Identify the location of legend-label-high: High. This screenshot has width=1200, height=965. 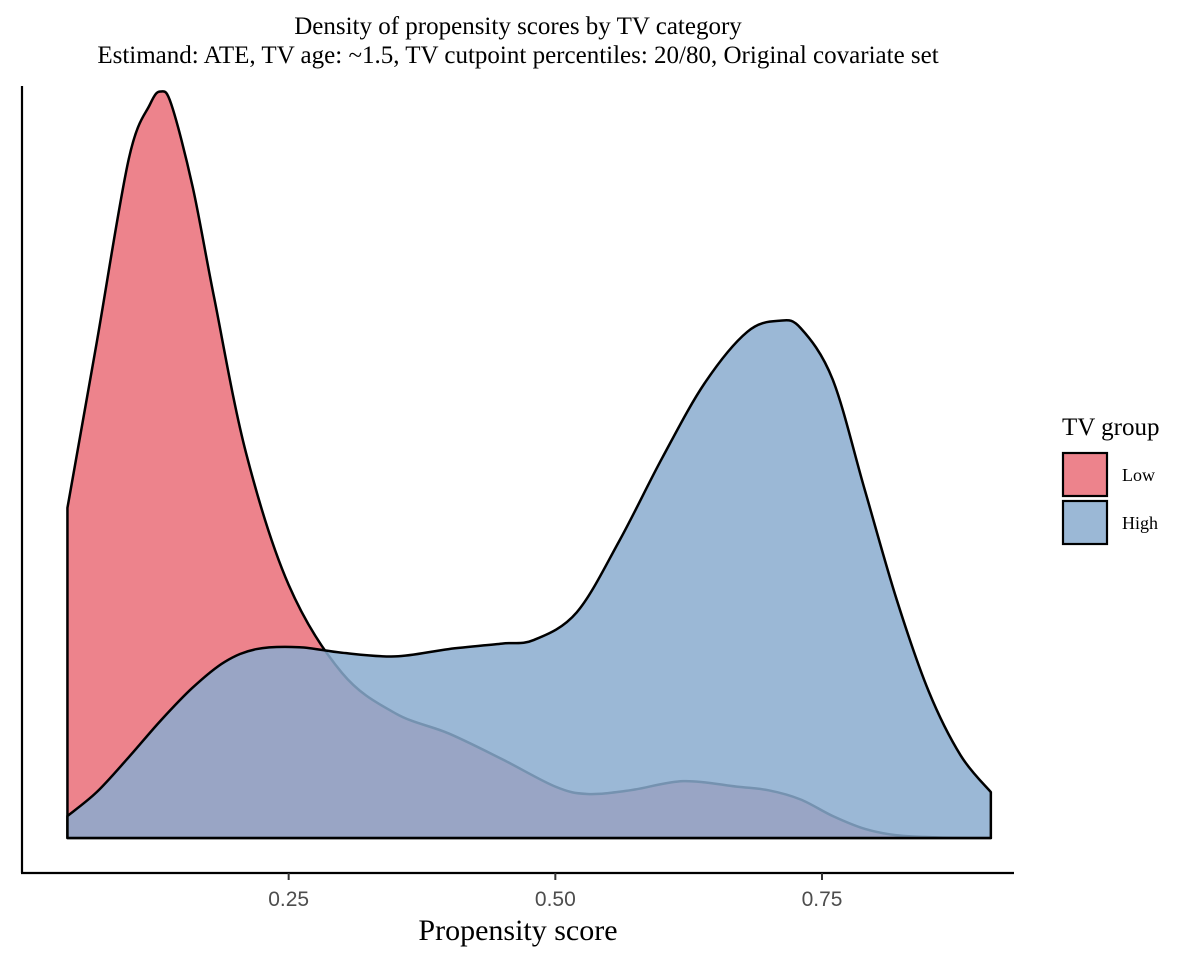
(1140, 523).